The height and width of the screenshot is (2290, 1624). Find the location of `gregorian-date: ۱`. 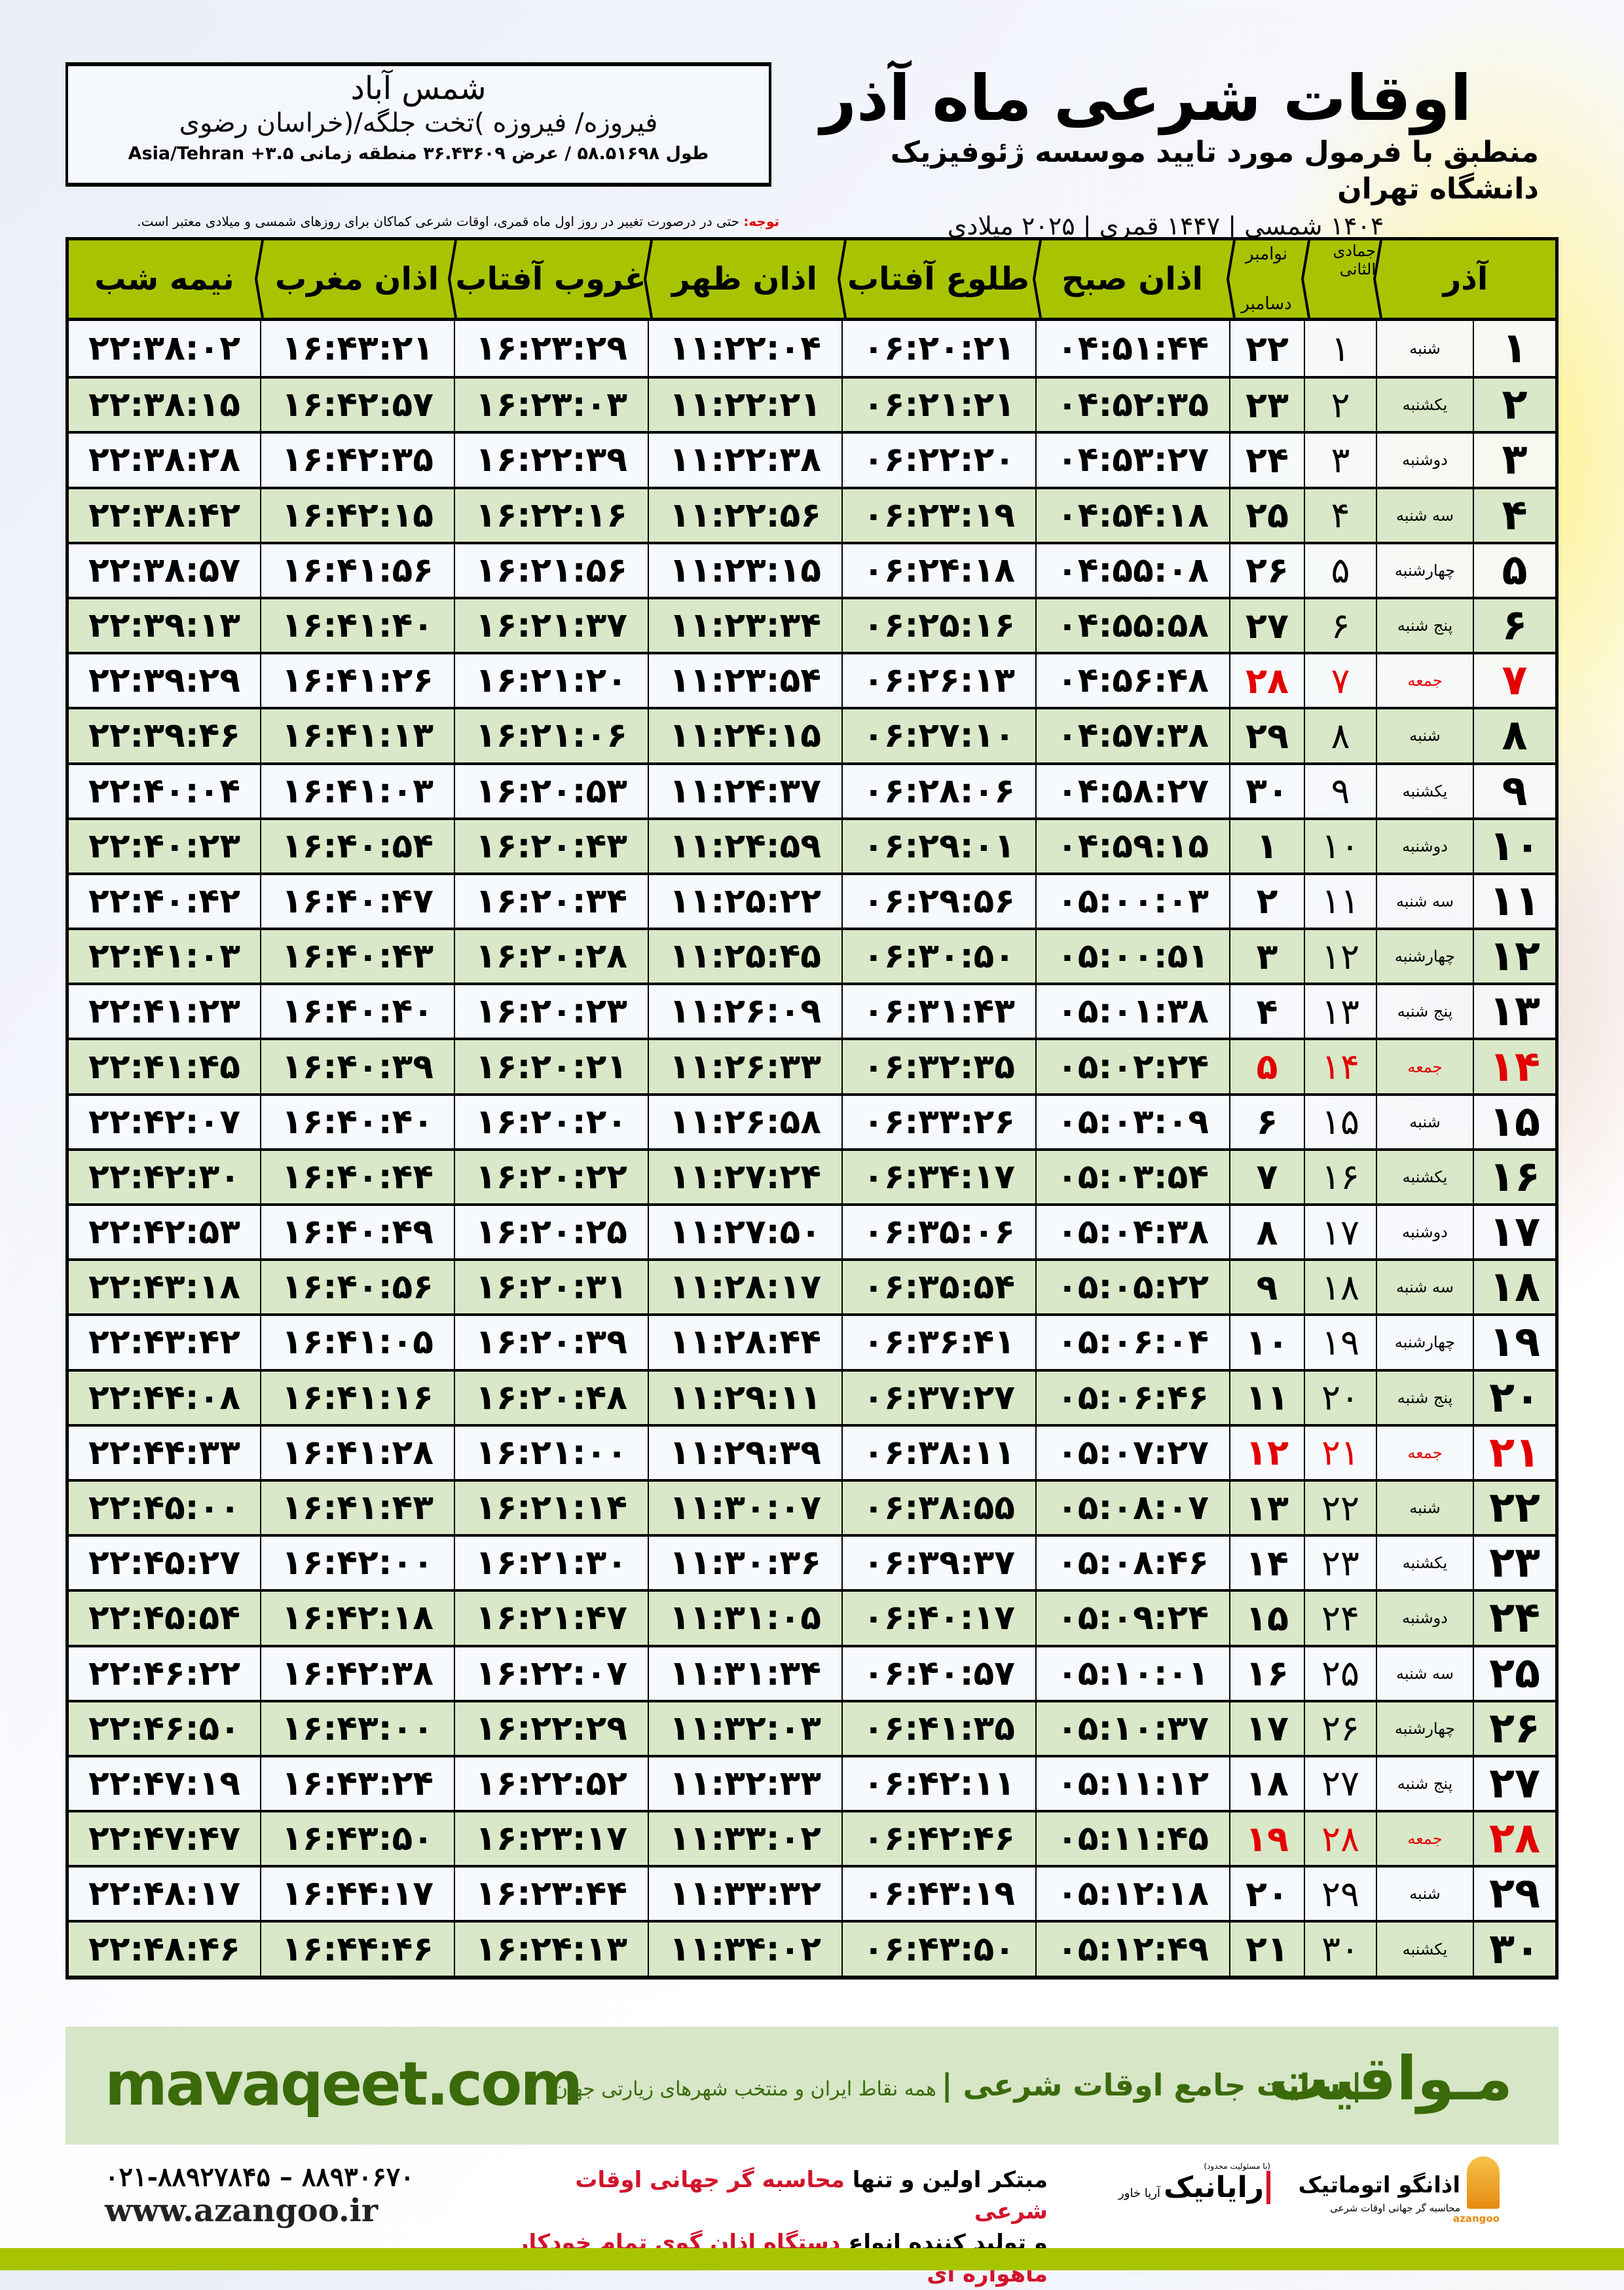

gregorian-date: ۱ is located at coordinates (1266, 846).